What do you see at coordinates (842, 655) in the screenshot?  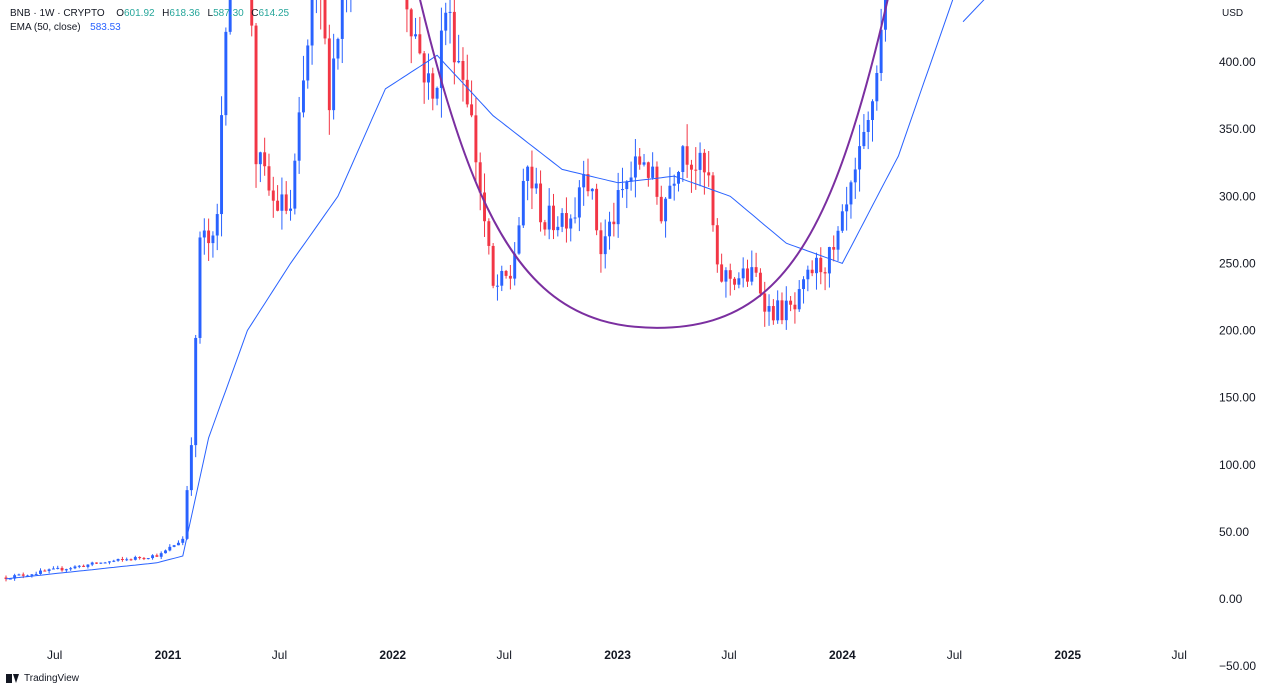 I see `x-tick-label: 2024` at bounding box center [842, 655].